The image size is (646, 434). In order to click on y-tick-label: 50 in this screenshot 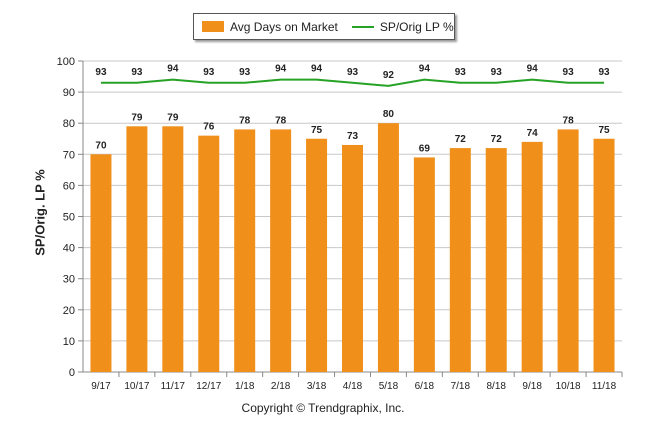, I will do `click(69, 218)`.